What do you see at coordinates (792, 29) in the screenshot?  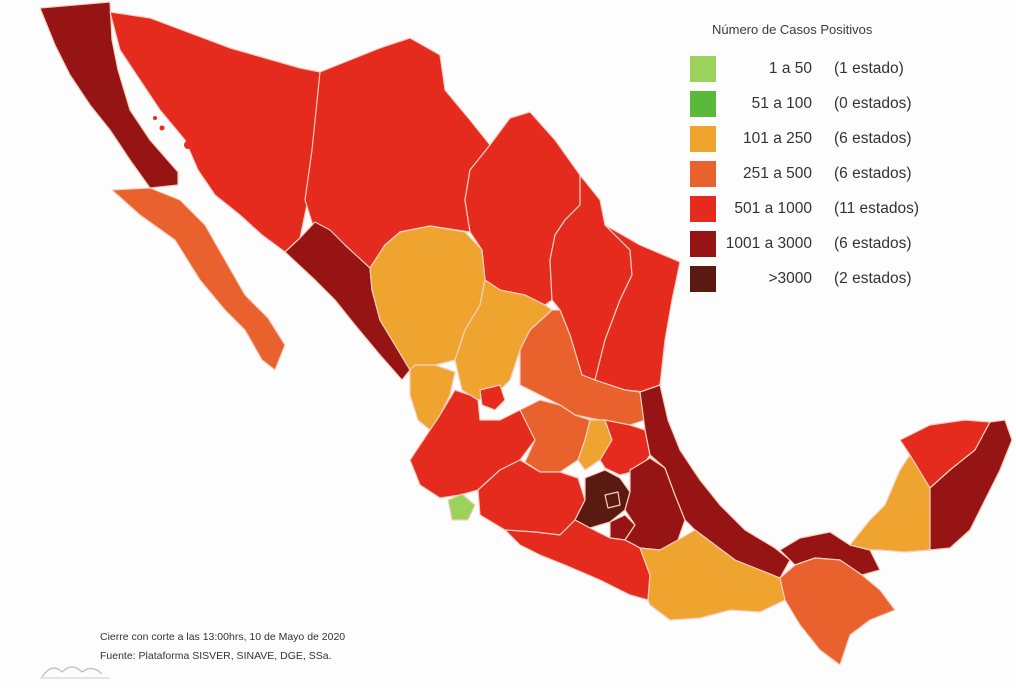 I see `legend-title: Número de Casos Positivos` at bounding box center [792, 29].